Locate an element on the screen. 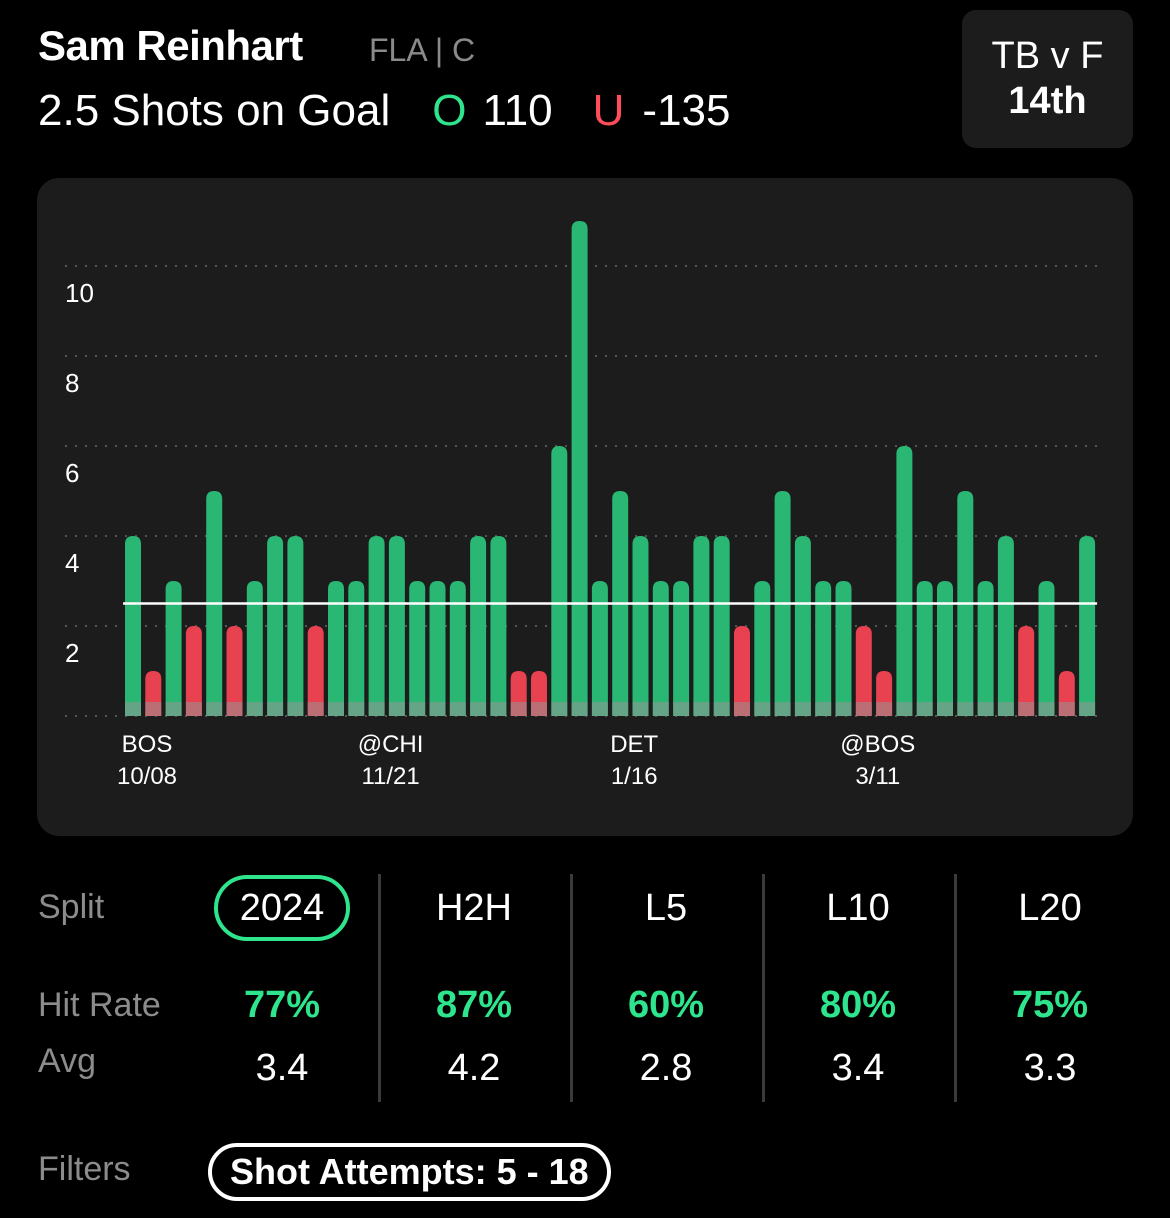 This screenshot has height=1218, width=1170. over-odds: 110 is located at coordinates (517, 110).